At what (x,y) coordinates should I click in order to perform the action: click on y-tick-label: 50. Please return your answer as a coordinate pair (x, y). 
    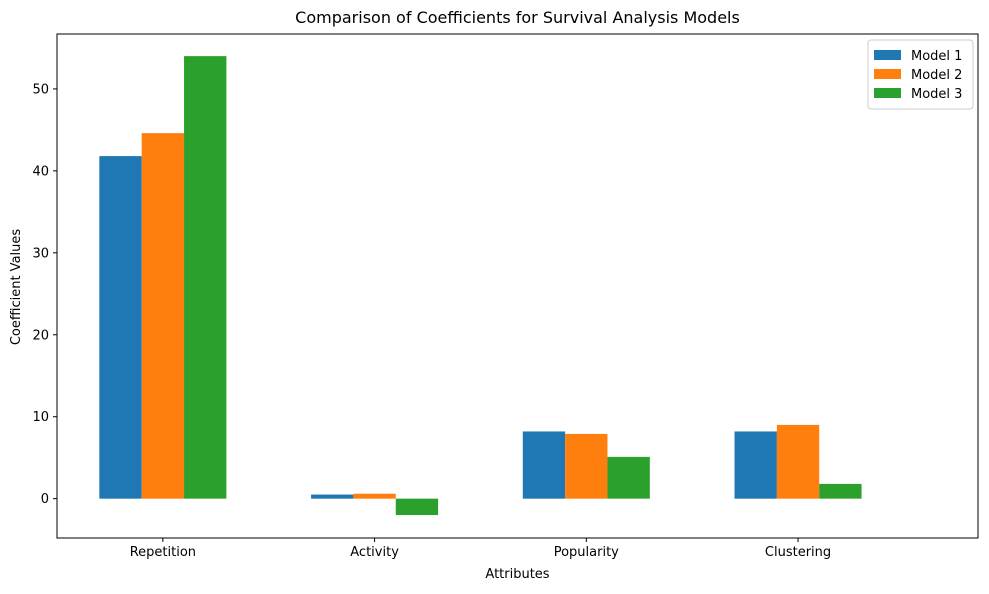
    Looking at the image, I should click on (40, 89).